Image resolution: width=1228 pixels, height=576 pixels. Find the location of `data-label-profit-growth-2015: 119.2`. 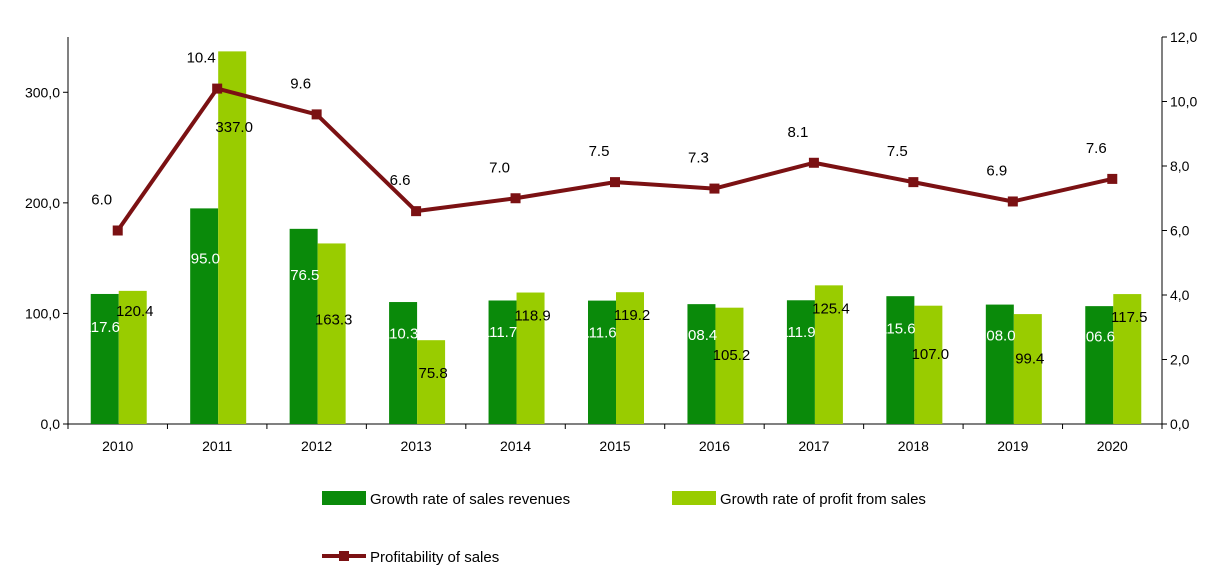

data-label-profit-growth-2015: 119.2 is located at coordinates (632, 315).